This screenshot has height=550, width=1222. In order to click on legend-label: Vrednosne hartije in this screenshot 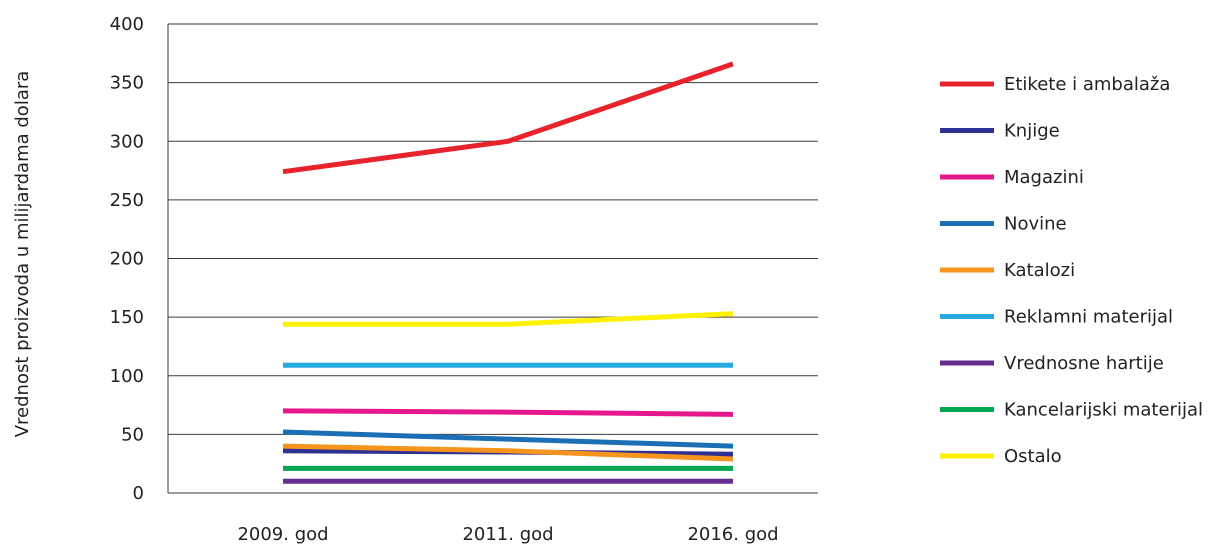, I will do `click(1084, 363)`.